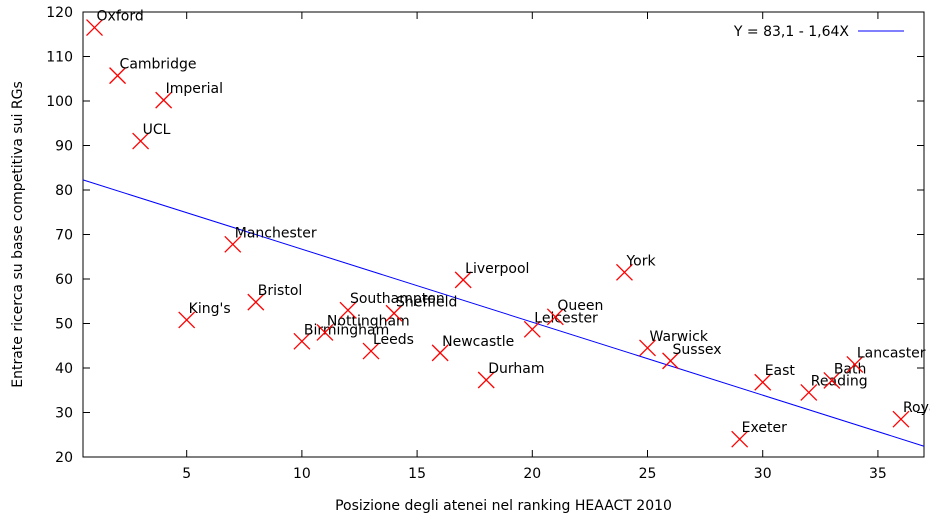  I want to click on point-label: Sheffield, so click(426, 302).